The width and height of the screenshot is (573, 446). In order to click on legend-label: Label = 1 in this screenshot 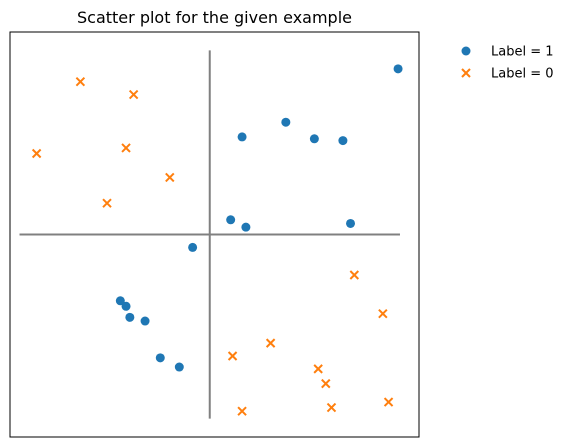, I will do `click(522, 52)`.